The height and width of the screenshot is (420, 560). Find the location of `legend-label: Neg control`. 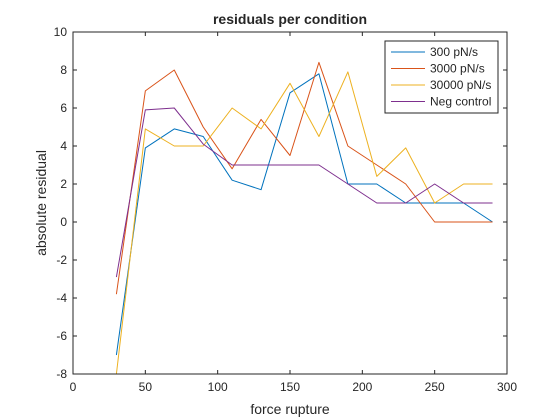

legend-label: Neg control is located at coordinates (460, 102).